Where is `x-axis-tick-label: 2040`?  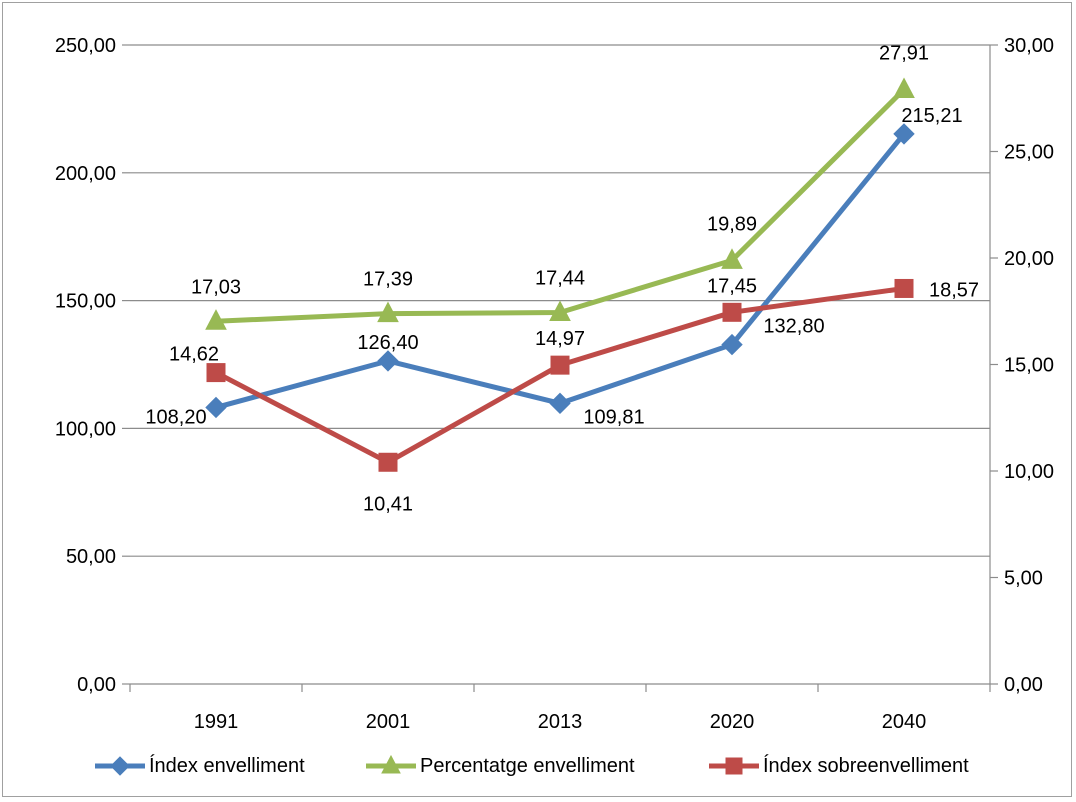 x-axis-tick-label: 2040 is located at coordinates (904, 722).